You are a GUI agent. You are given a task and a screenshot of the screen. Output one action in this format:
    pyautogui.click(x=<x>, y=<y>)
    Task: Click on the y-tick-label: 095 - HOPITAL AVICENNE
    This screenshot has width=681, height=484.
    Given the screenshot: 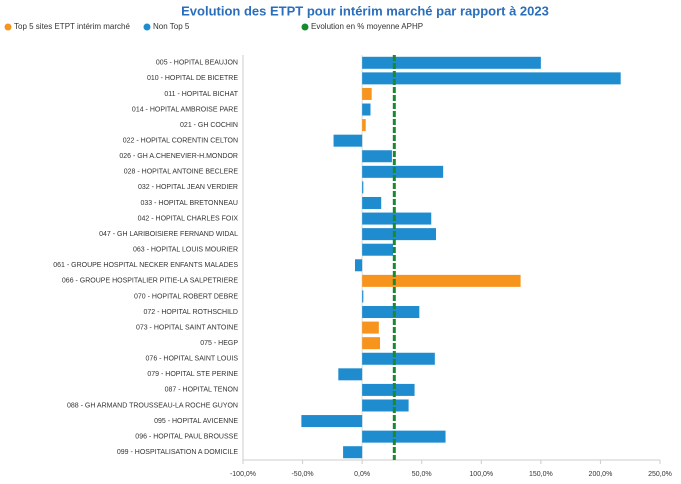 What is the action you would take?
    pyautogui.click(x=196, y=421)
    